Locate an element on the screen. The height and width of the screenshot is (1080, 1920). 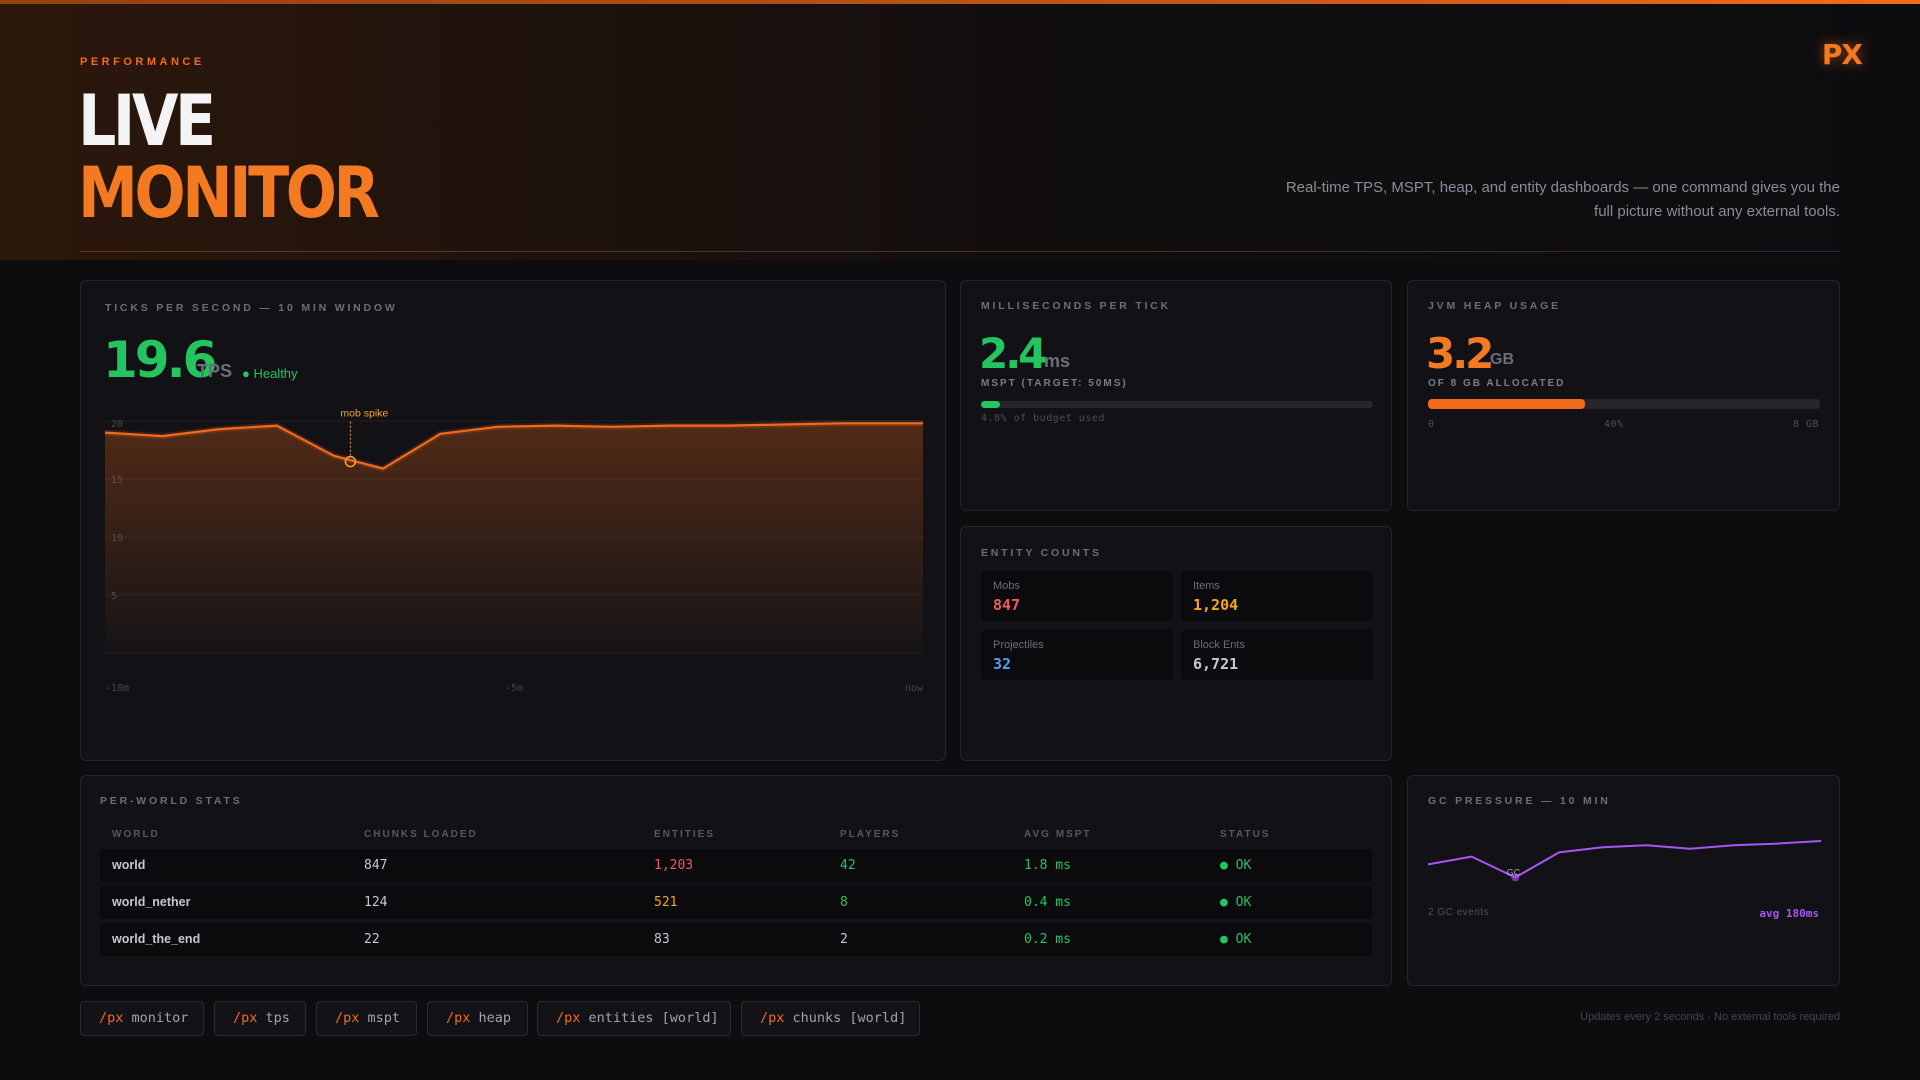
page-title-line1: LIVE is located at coordinates (147, 121).